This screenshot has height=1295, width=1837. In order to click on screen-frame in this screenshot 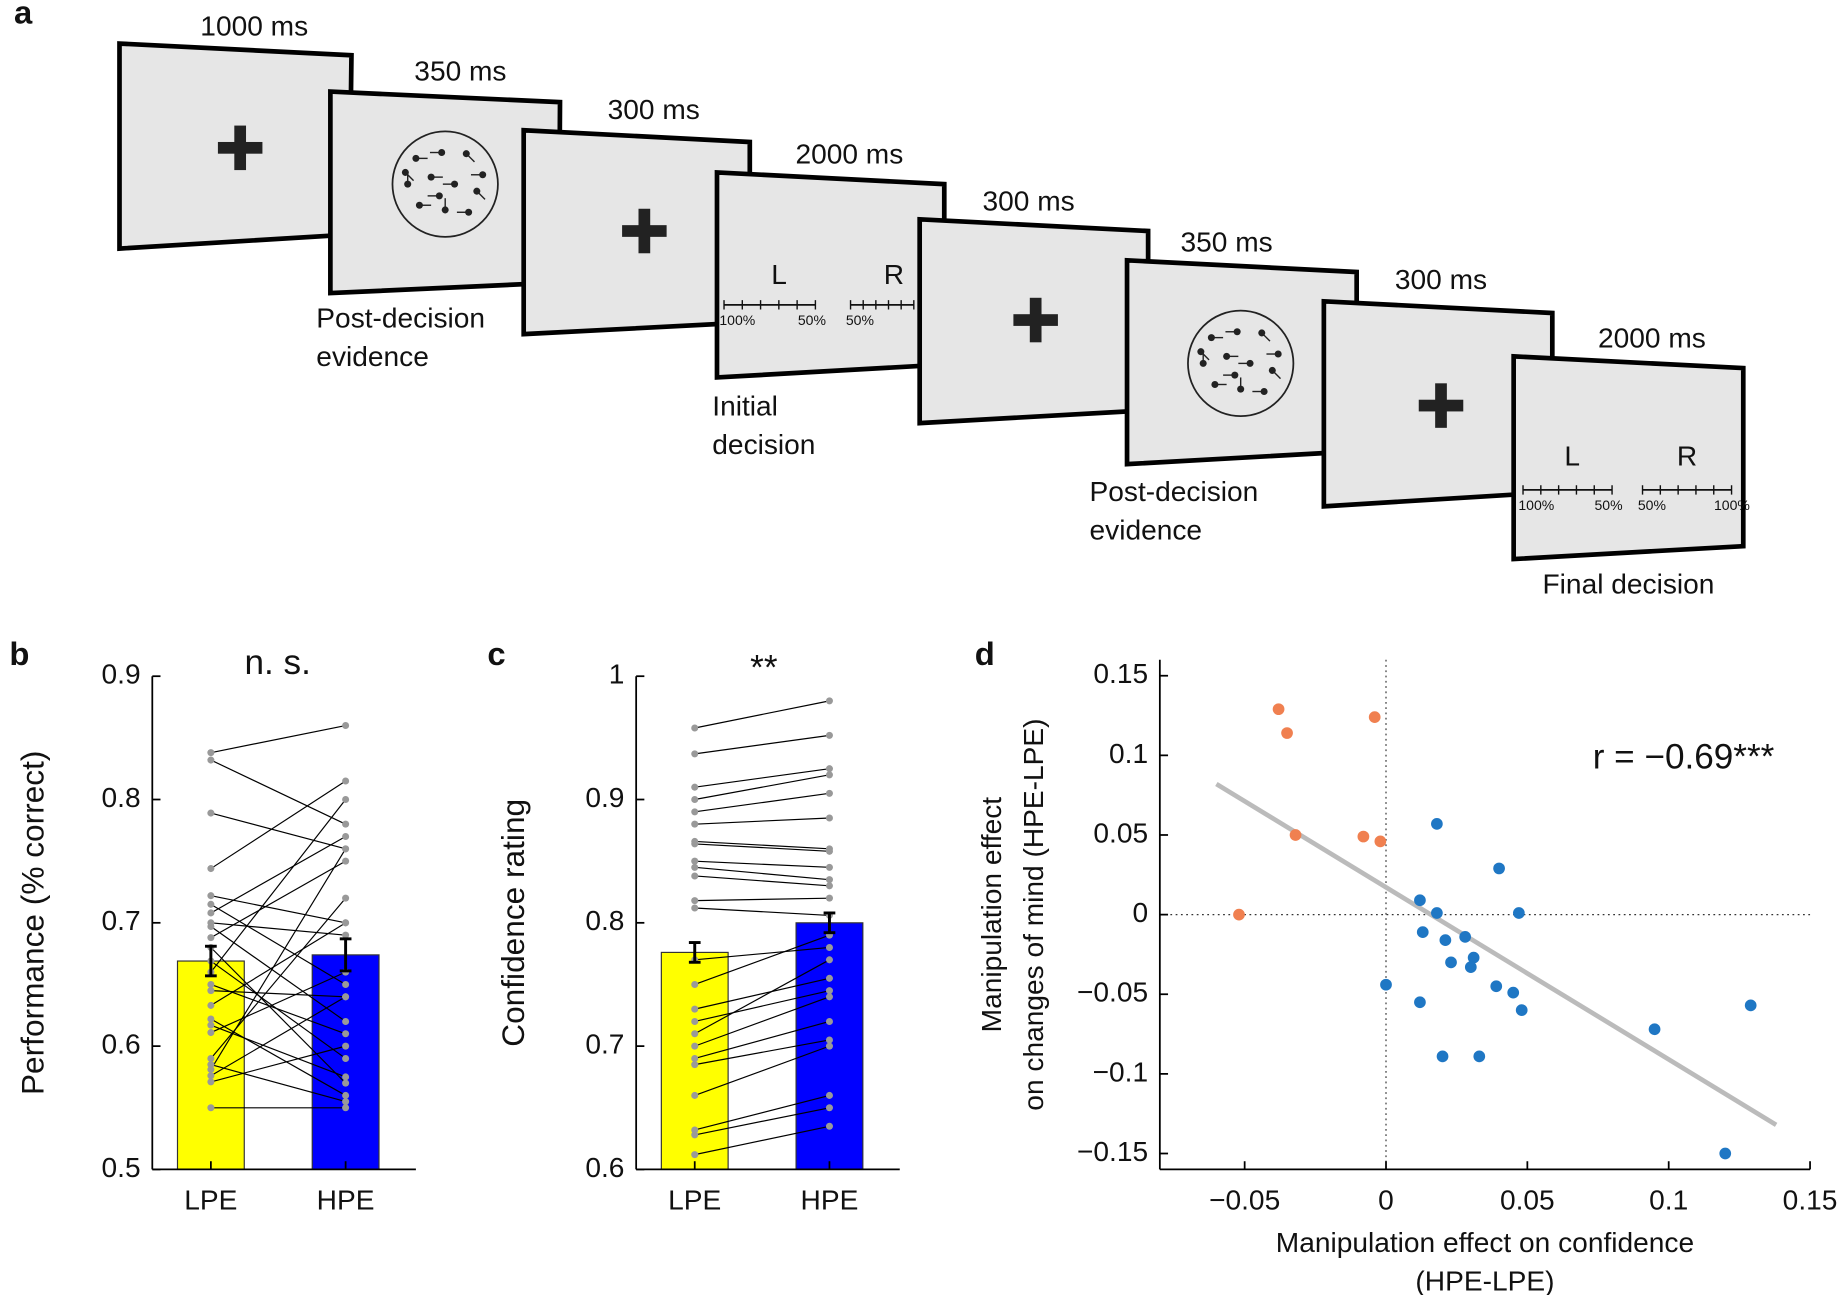, I will do `click(1628, 457)`.